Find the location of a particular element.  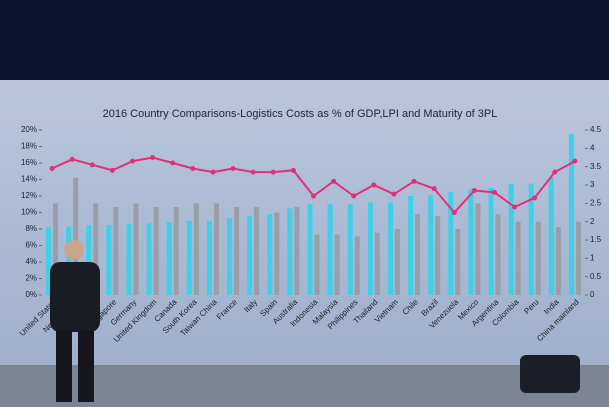

y2-tick-label: 4.5 is located at coordinates (596, 129).